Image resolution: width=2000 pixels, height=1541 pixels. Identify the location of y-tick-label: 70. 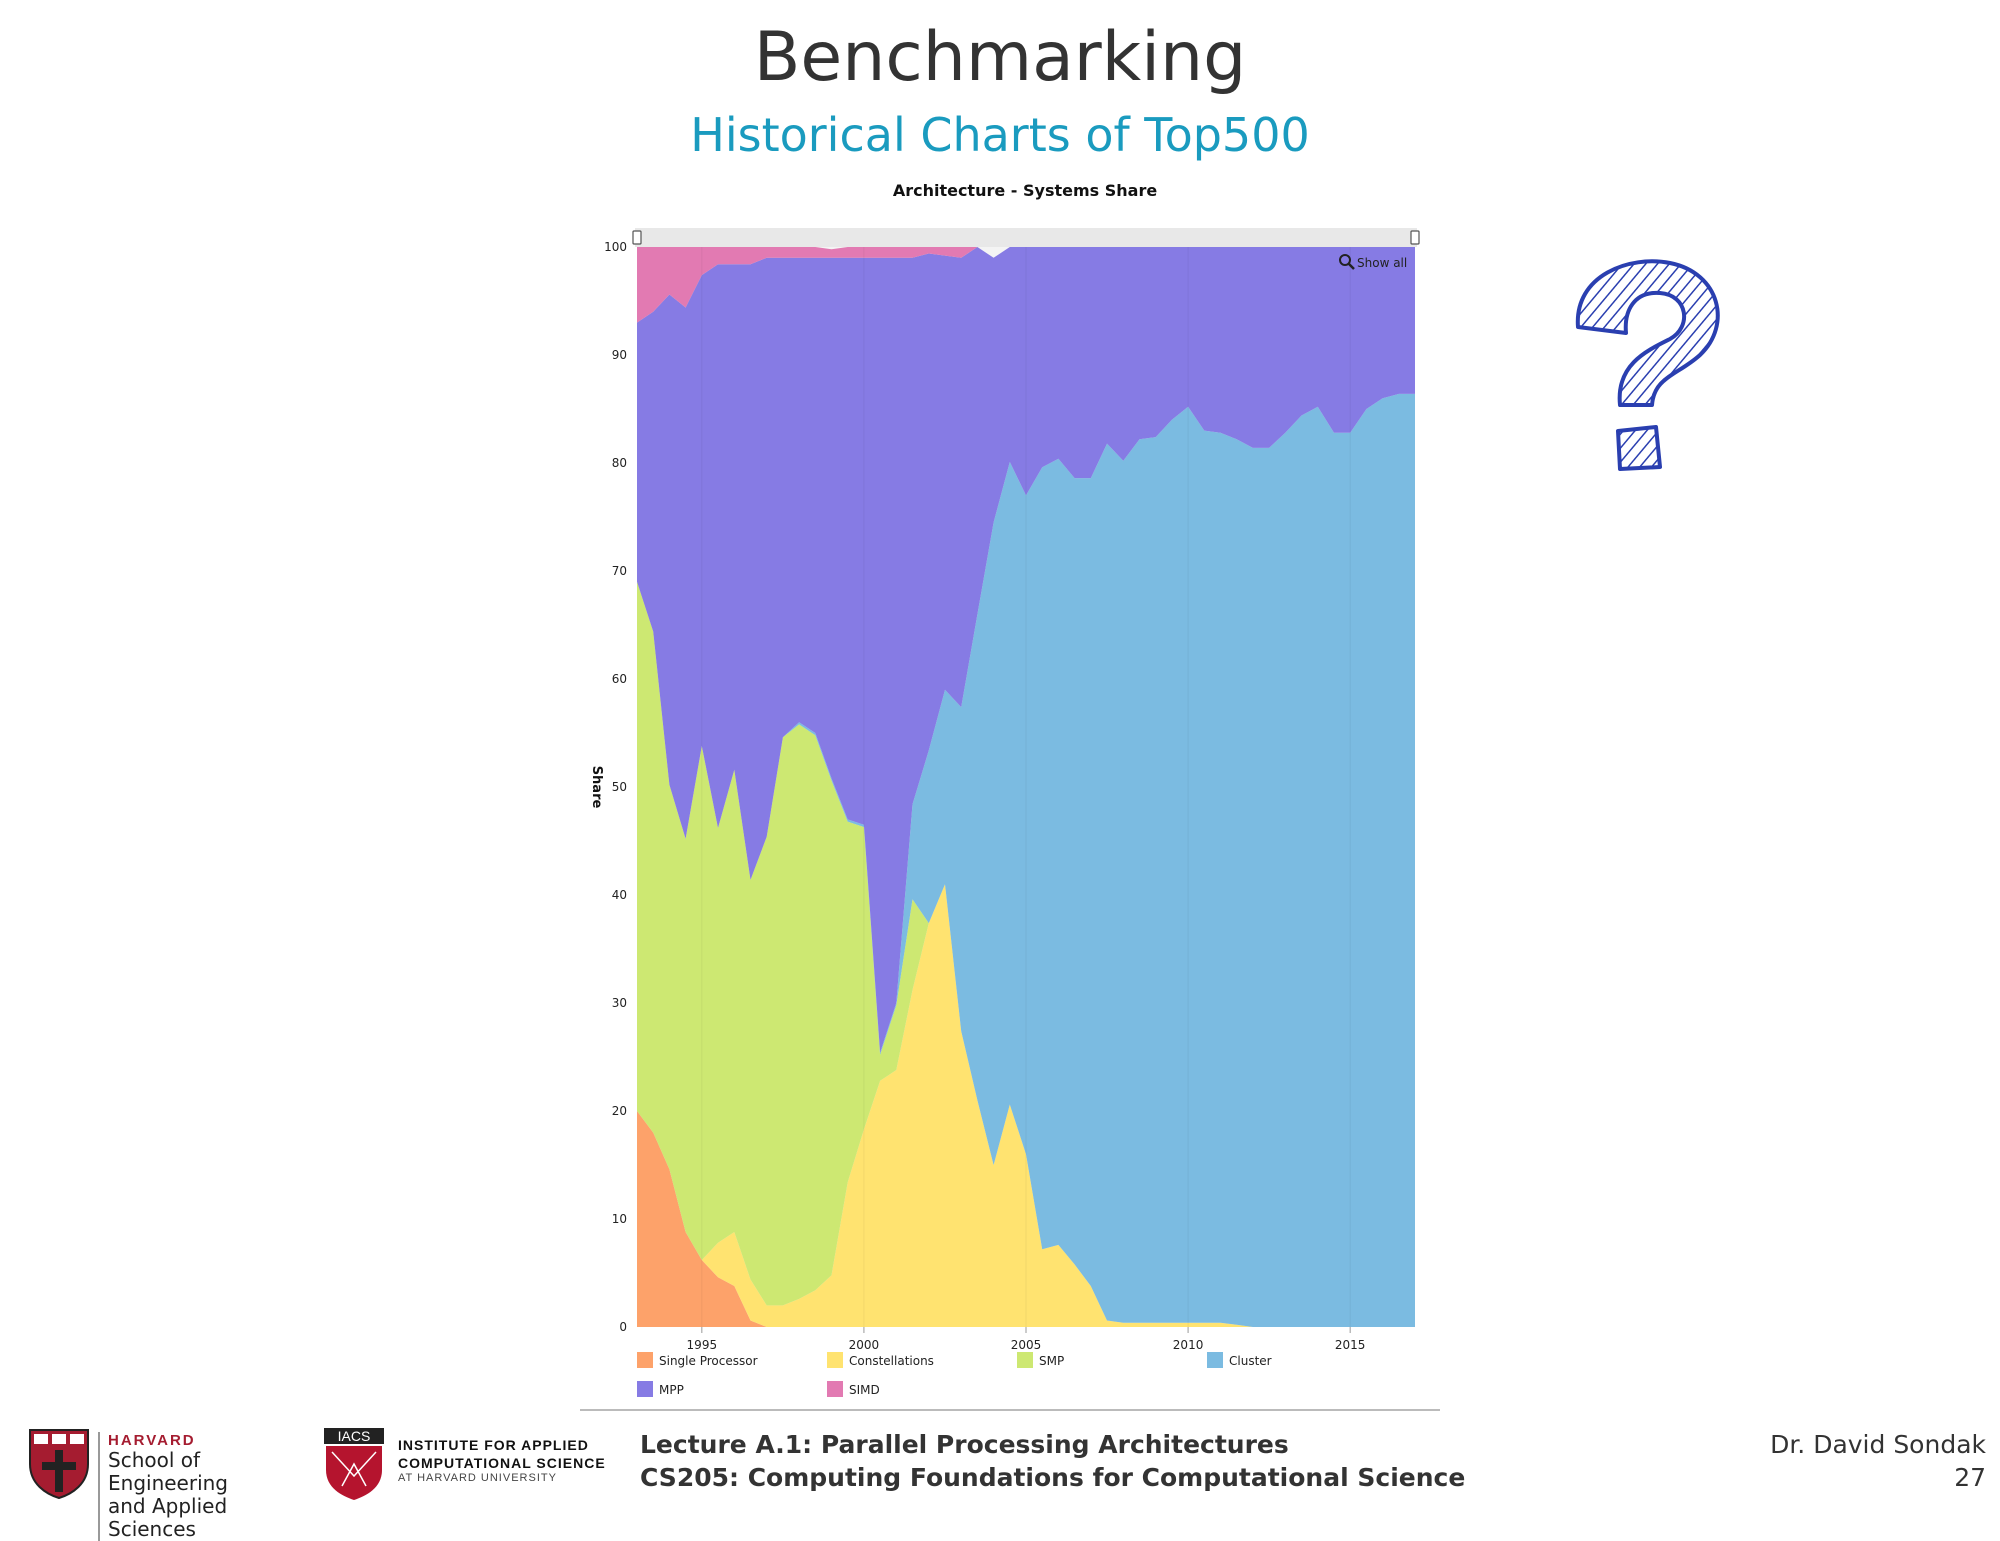
(619, 571).